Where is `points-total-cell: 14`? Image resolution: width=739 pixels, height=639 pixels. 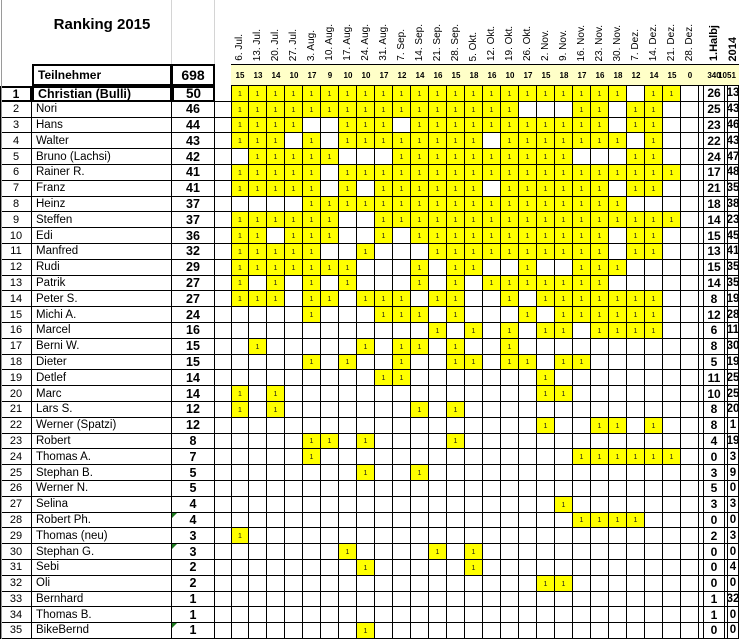 points-total-cell: 14 is located at coordinates (193, 378).